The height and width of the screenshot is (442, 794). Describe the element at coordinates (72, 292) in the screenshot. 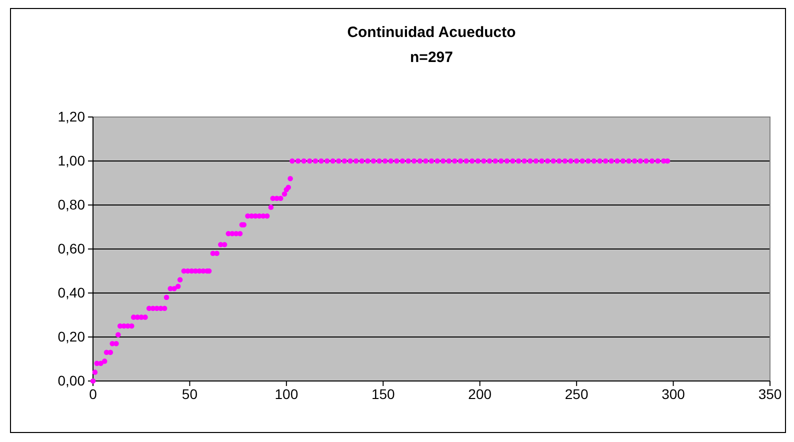

I see `y-tick-label: 0,40` at that location.